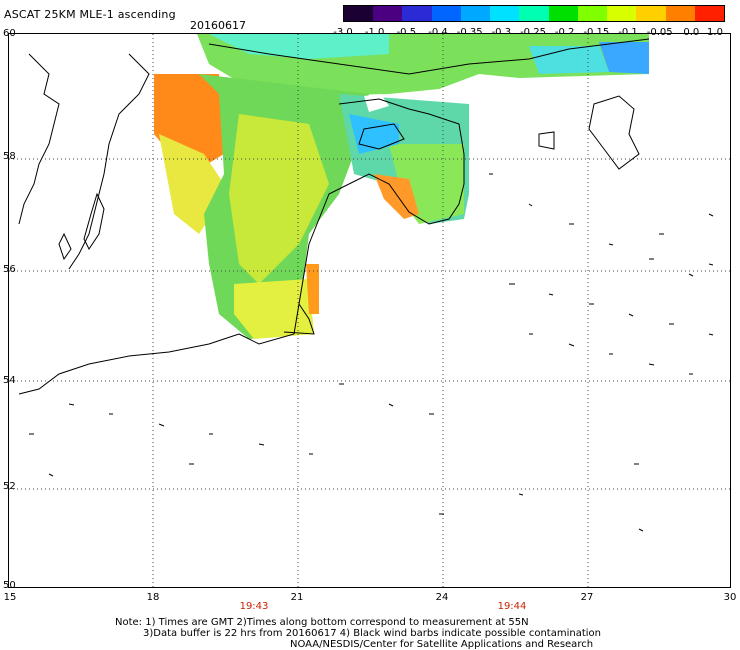 Image resolution: width=740 pixels, height=650 pixels. What do you see at coordinates (442, 597) in the screenshot?
I see `lon-label-24: 24` at bounding box center [442, 597].